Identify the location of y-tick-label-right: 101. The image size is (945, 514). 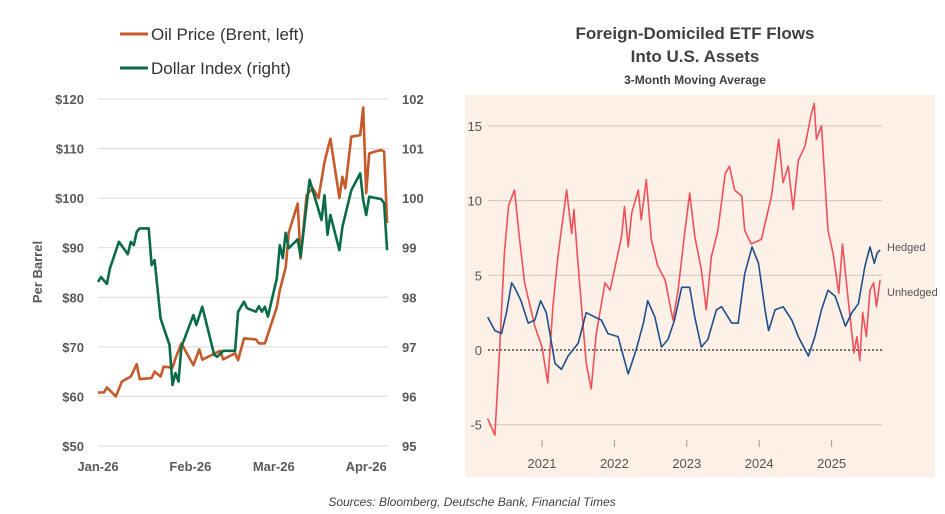
(413, 149).